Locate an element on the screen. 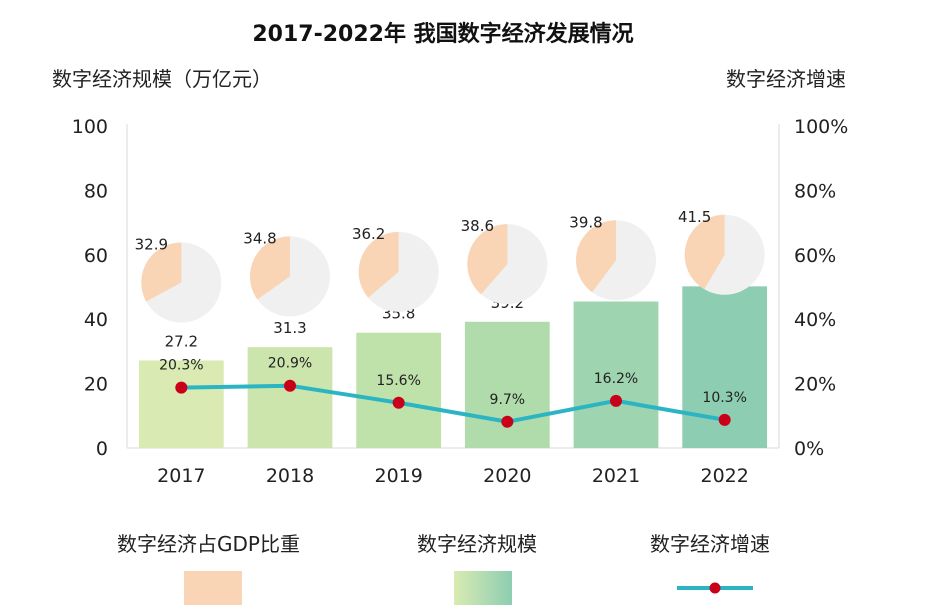  growth-value-label: 16.2% is located at coordinates (616, 379).